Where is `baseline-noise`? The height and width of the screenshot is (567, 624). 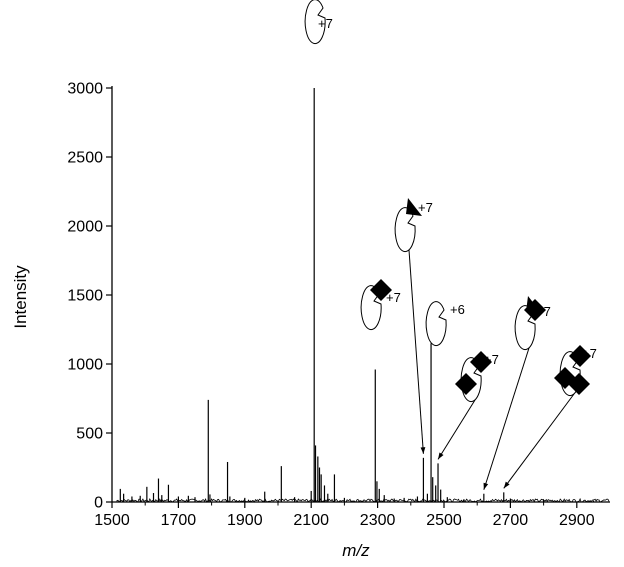
baseline-noise is located at coordinates (363, 500).